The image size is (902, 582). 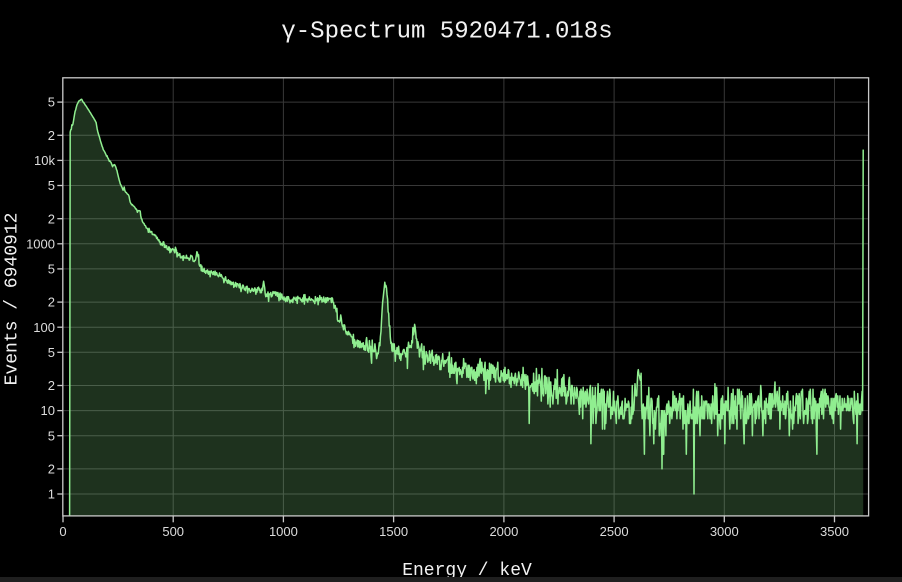 What do you see at coordinates (446, 32) in the screenshot?
I see `svg-text: γ-Spectrum 5920471.018s` at bounding box center [446, 32].